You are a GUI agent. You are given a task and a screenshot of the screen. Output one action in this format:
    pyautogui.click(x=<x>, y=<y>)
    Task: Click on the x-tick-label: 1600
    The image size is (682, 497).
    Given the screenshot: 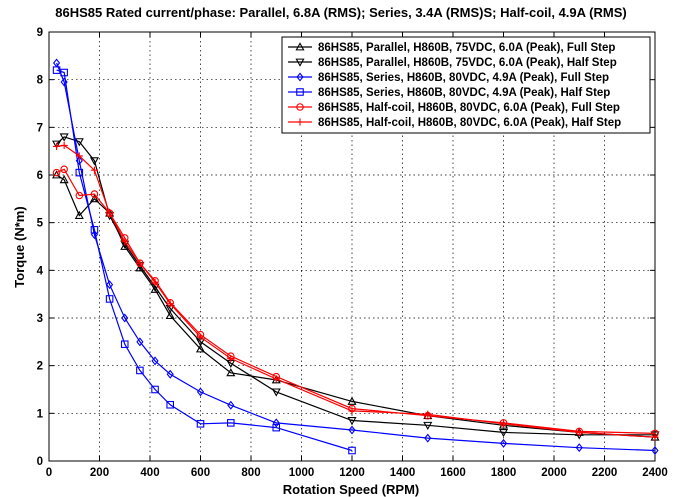 What is the action you would take?
    pyautogui.click(x=453, y=473)
    